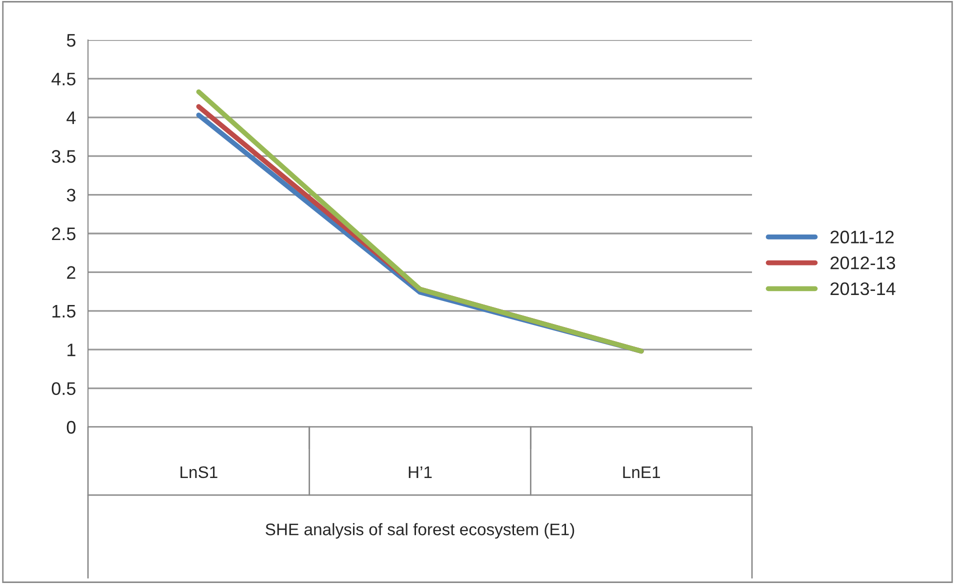 The width and height of the screenshot is (955, 584). I want to click on x-tick-label: LnS1, so click(199, 472).